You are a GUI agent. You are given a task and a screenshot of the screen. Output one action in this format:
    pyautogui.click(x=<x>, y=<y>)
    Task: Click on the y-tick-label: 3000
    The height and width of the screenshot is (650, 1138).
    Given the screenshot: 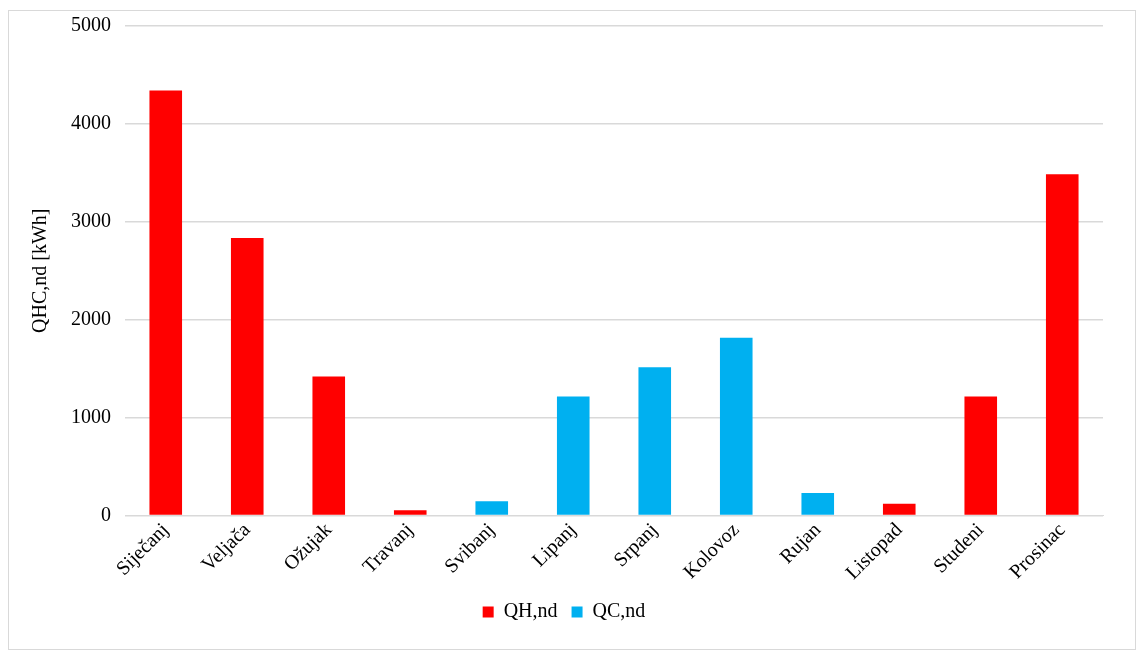 What is the action you would take?
    pyautogui.click(x=91, y=220)
    